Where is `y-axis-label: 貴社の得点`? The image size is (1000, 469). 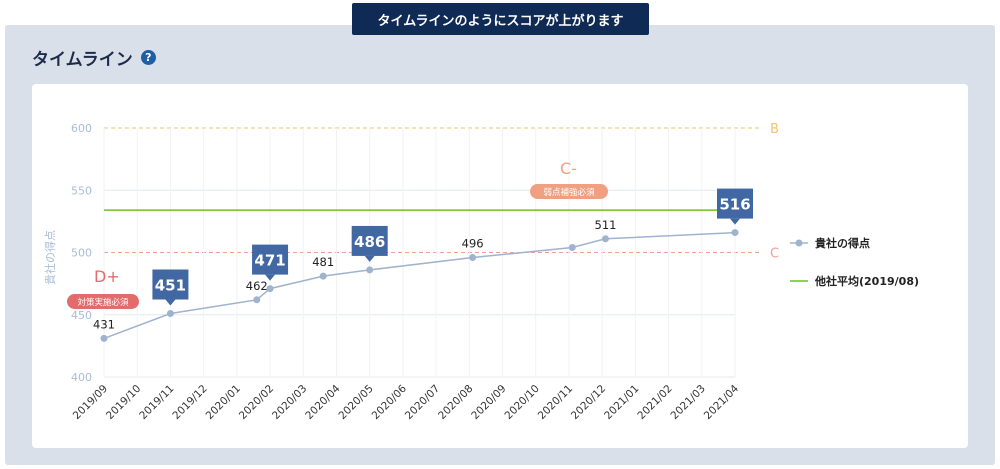
y-axis-label: 貴社の得点 is located at coordinates (50, 257).